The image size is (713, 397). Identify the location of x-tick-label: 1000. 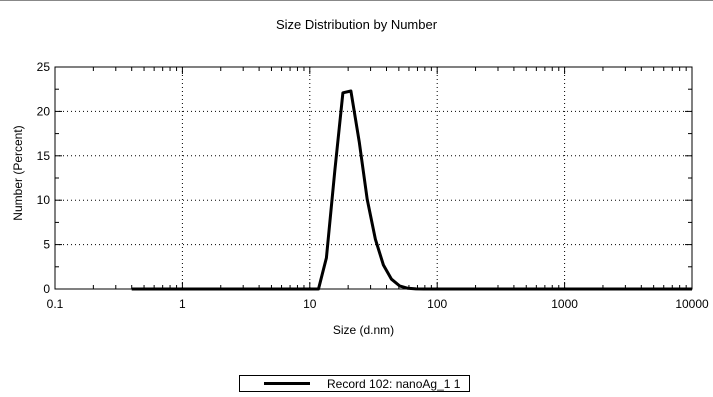
(564, 304).